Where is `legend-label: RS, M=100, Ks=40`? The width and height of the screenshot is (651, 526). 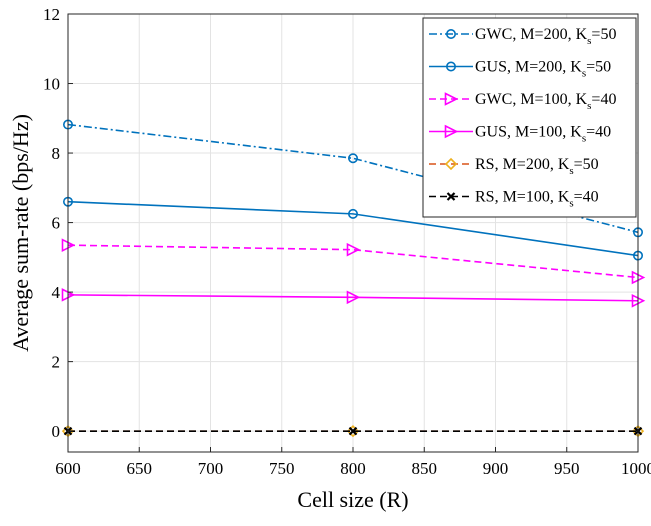 legend-label: RS, M=100, Ks=40 is located at coordinates (537, 199).